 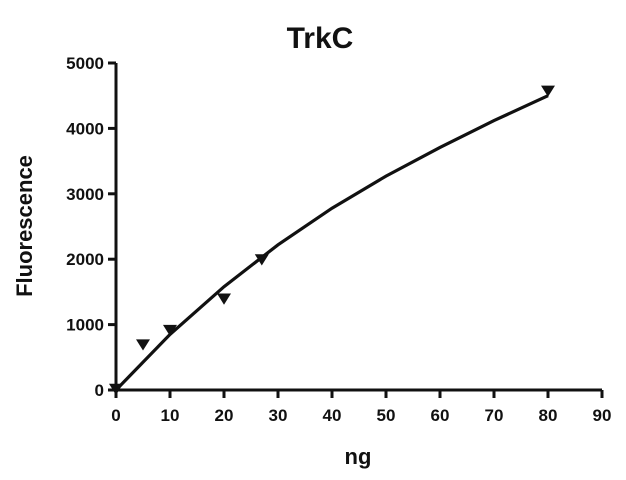 What do you see at coordinates (24, 226) in the screenshot?
I see `y-axis-label: Fluorescence` at bounding box center [24, 226].